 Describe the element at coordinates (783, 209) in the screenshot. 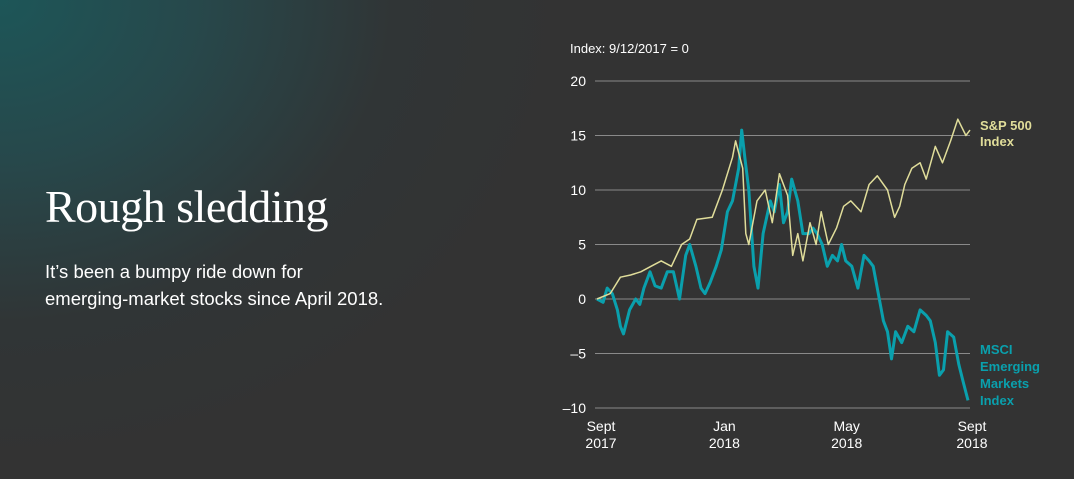

I see `series-line-sp500` at that location.